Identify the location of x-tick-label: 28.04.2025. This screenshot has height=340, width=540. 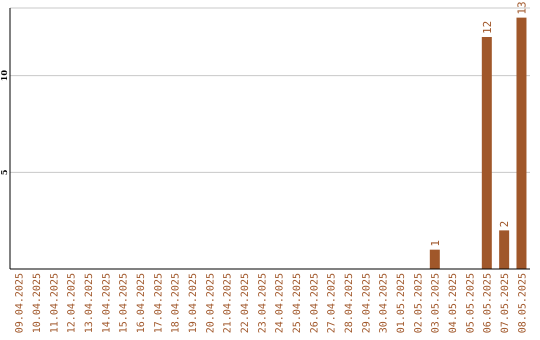
(349, 303).